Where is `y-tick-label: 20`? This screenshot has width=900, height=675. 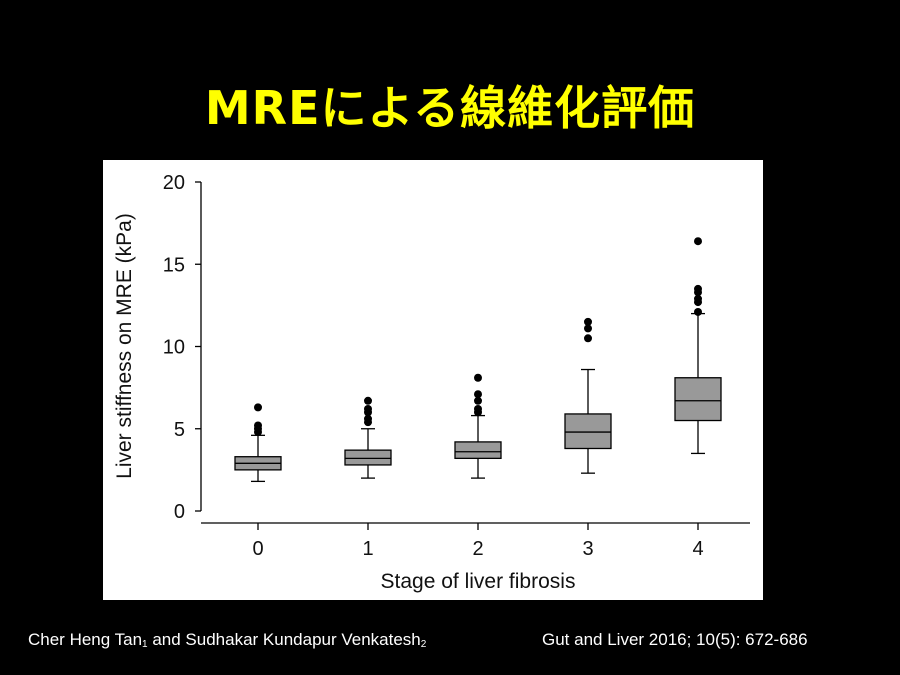
y-tick-label: 20 is located at coordinates (174, 183).